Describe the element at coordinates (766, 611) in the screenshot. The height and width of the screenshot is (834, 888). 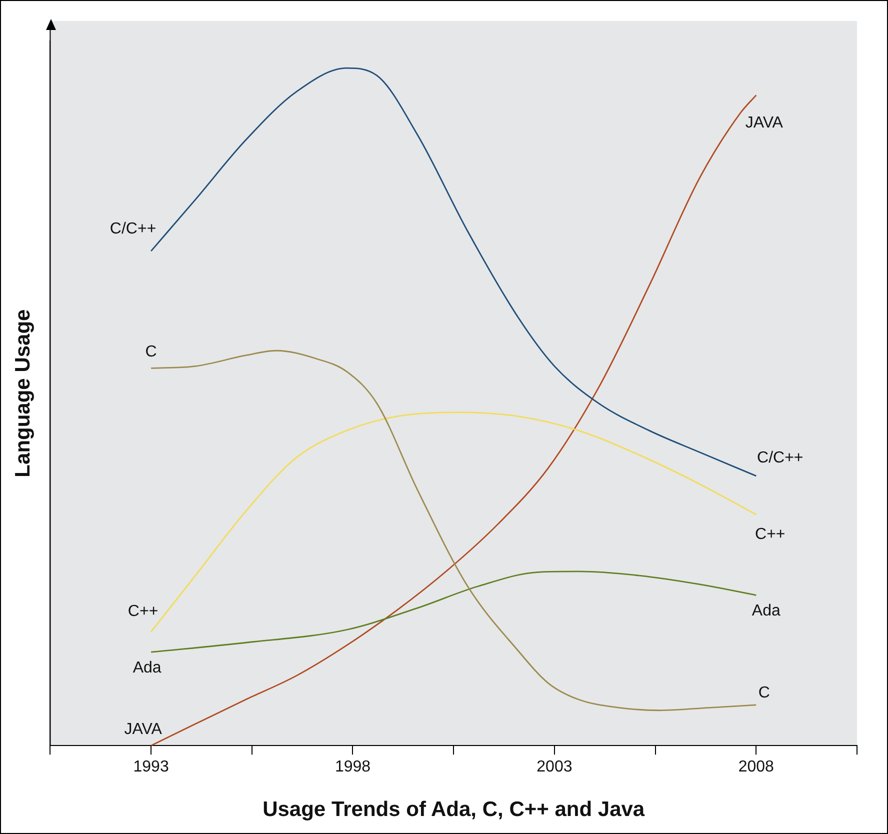
I see `series-label: Ada` at that location.